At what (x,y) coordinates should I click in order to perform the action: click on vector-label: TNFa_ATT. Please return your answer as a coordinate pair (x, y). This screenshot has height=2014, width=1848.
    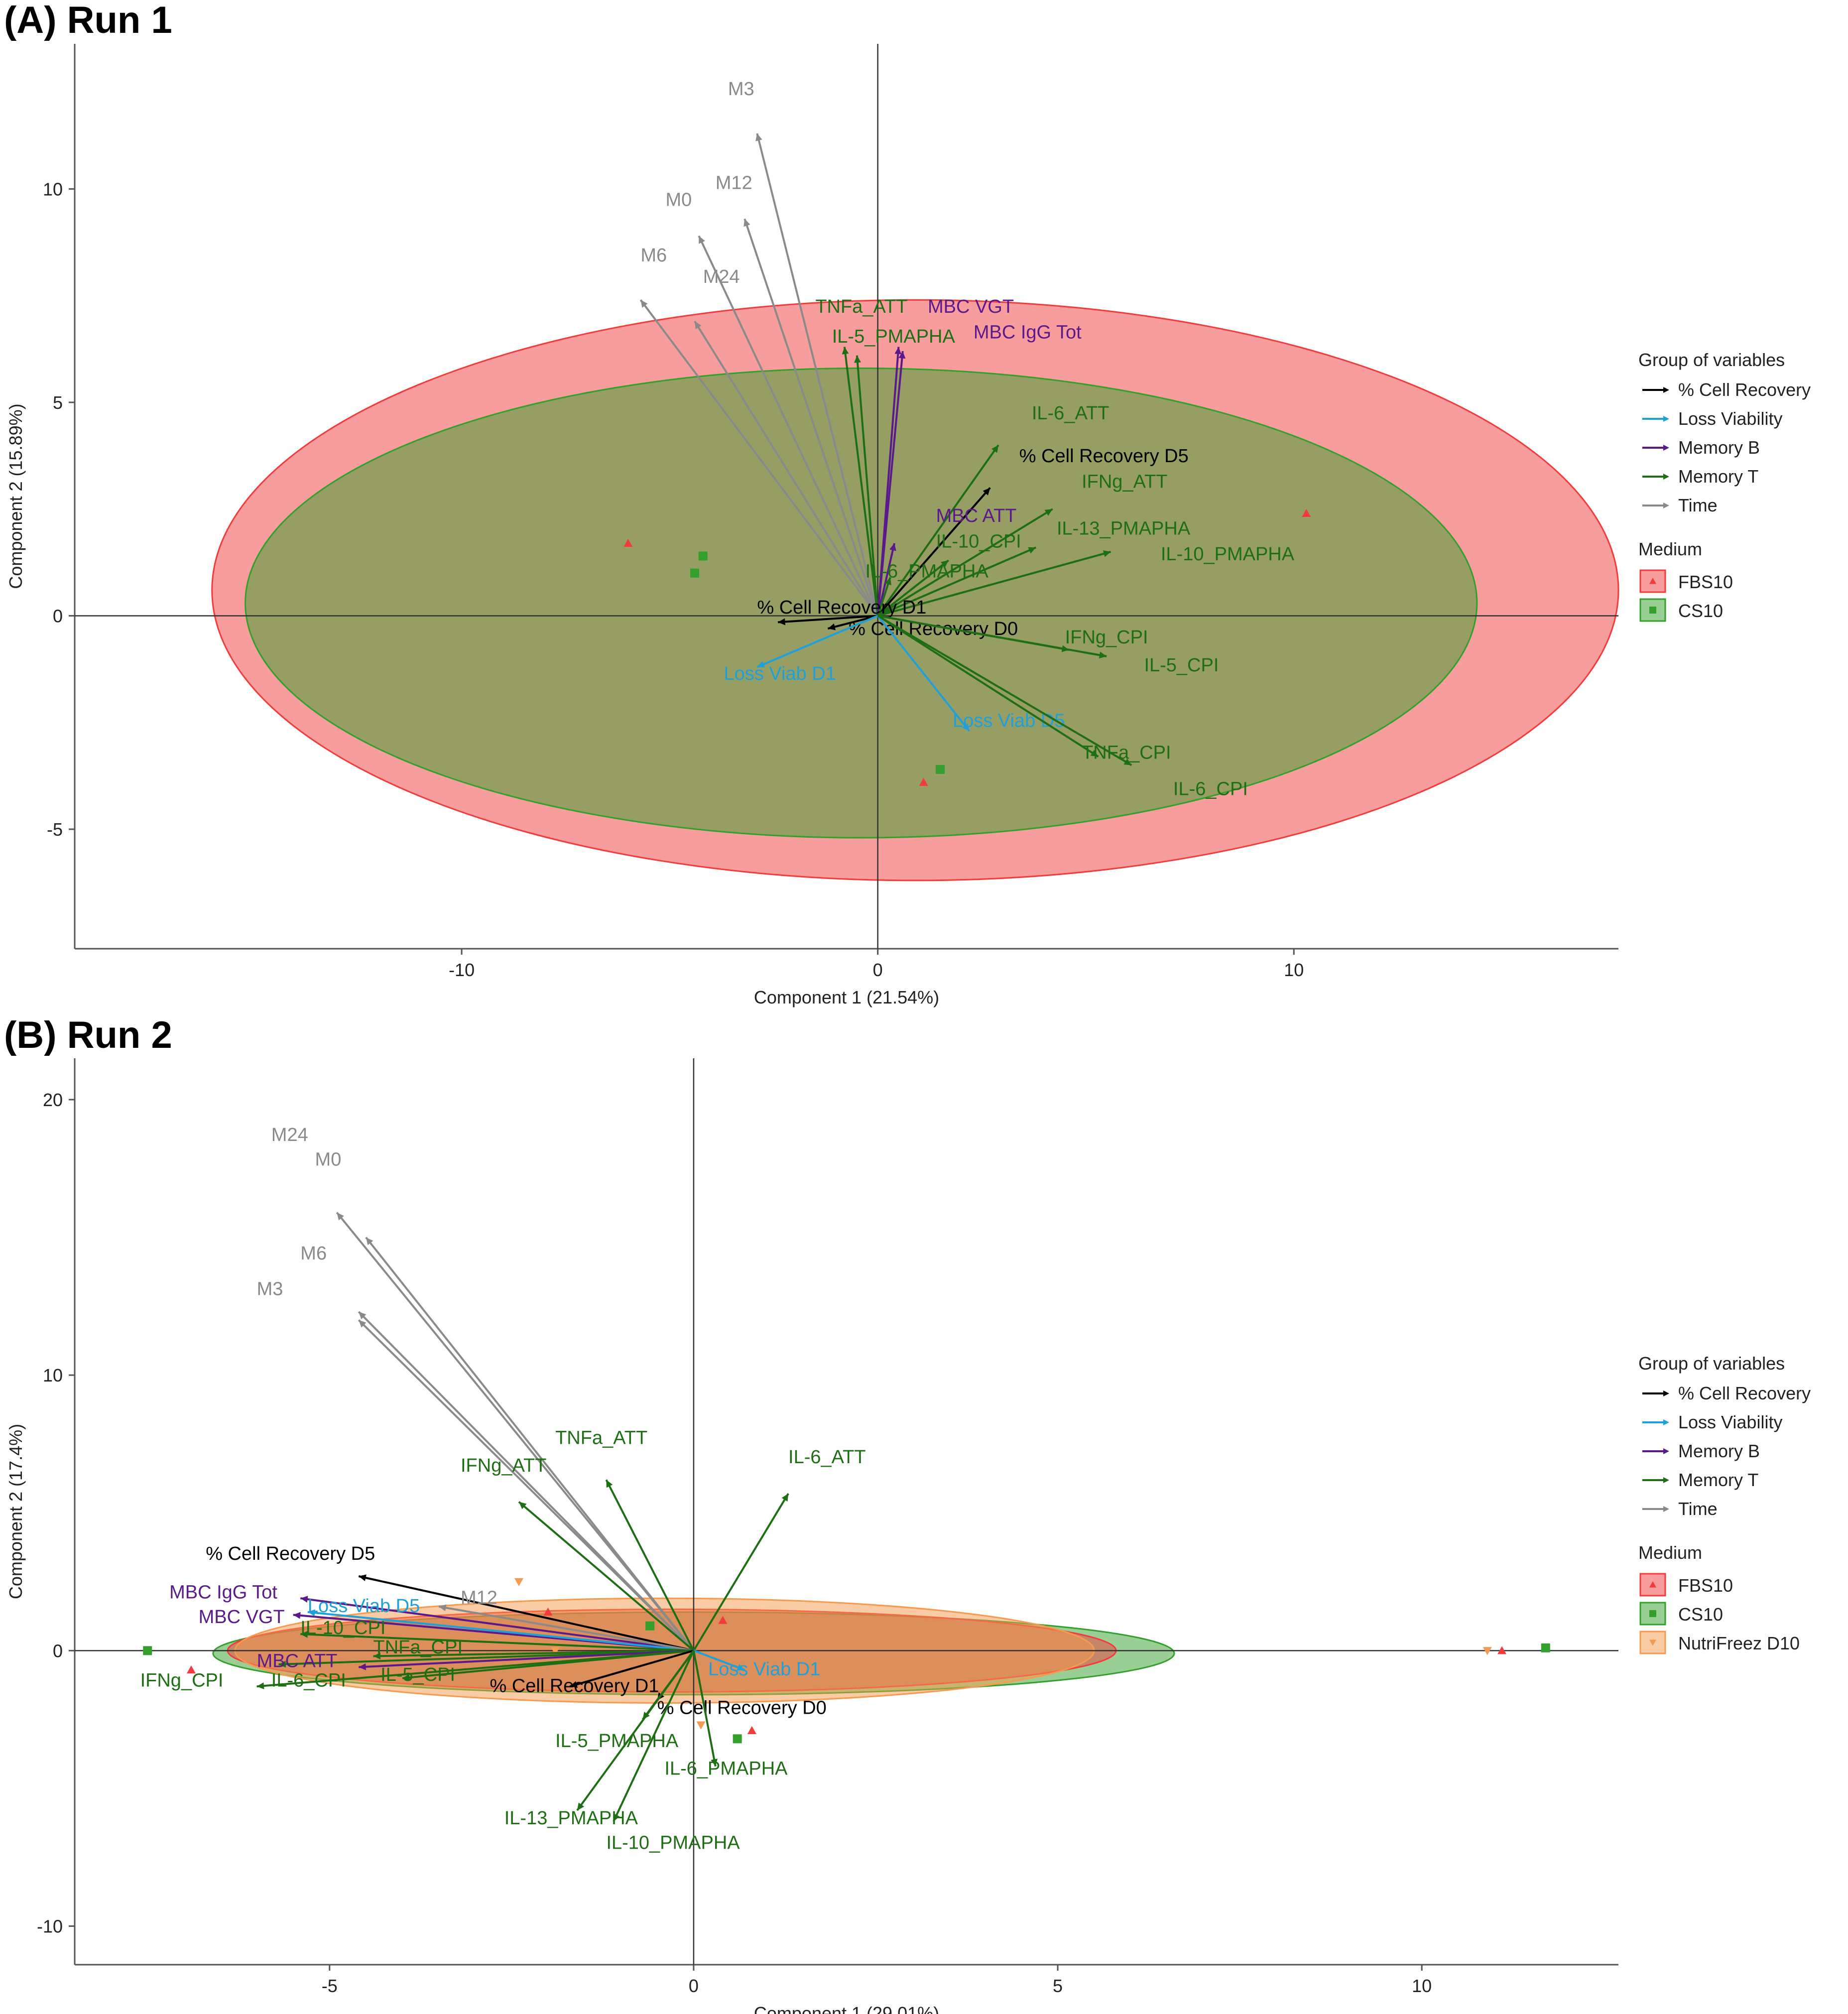
    Looking at the image, I should click on (601, 1437).